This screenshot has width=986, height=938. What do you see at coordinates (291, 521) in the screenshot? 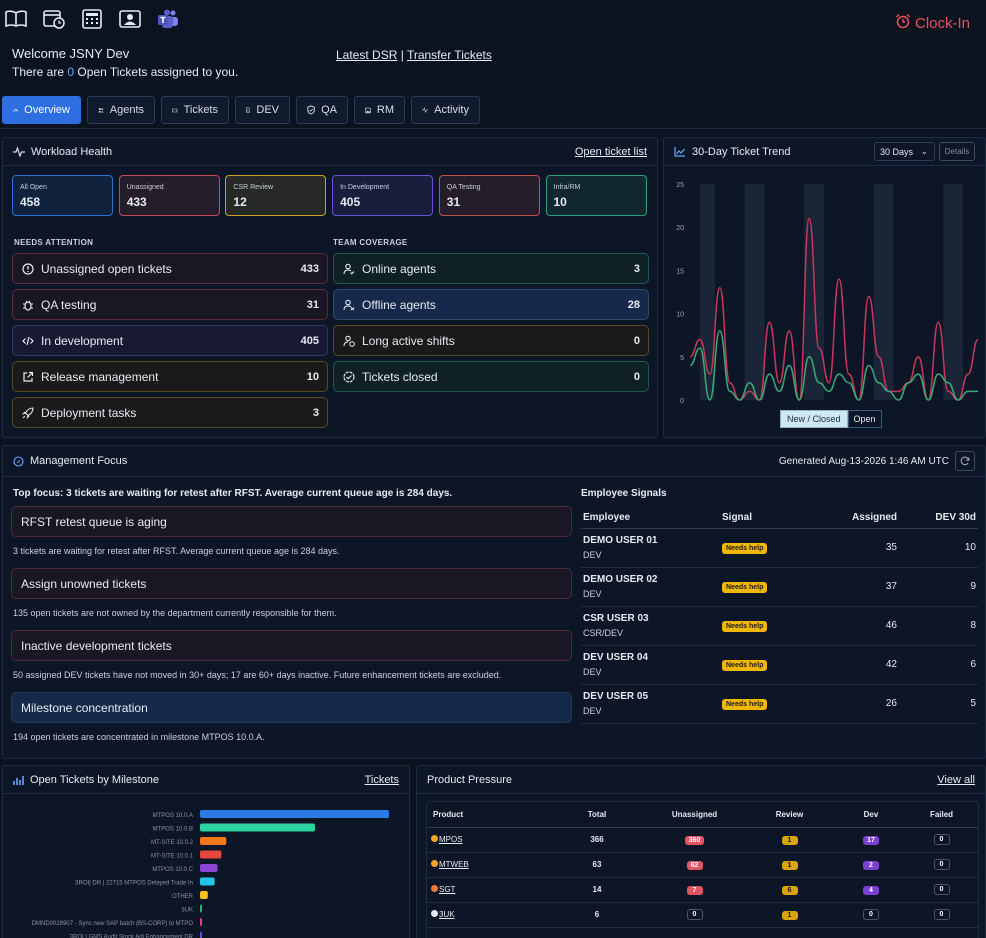
I see `focus-item-rfst: RFST retest queue is aging` at bounding box center [291, 521].